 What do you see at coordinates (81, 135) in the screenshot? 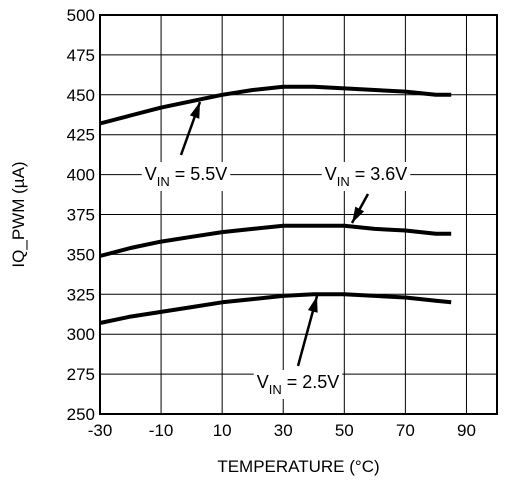
I see `y-tick-label: 425` at bounding box center [81, 135].